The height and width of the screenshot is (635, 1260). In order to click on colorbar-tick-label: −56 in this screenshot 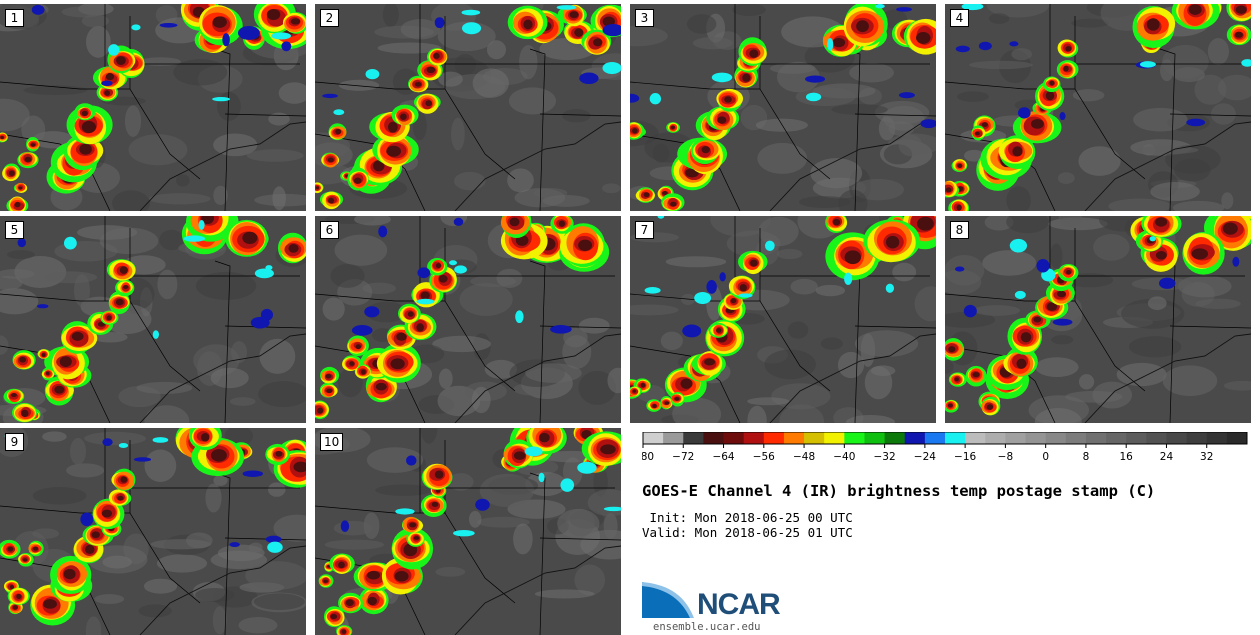, I will do `click(764, 457)`.